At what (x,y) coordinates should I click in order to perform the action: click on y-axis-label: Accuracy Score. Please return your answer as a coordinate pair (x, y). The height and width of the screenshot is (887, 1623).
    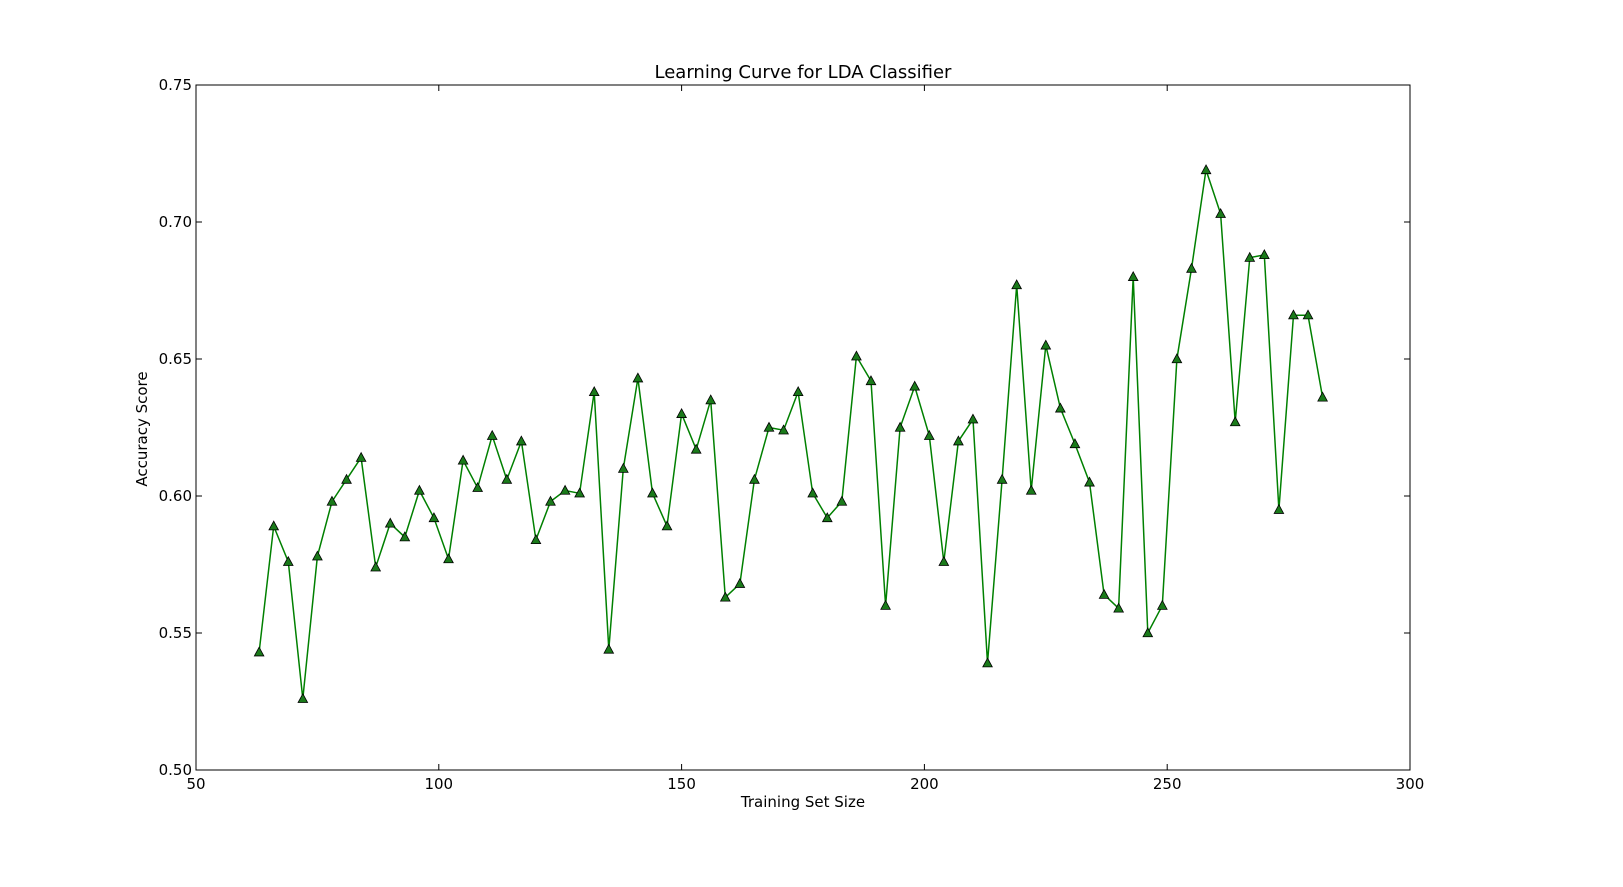
    Looking at the image, I should click on (142, 428).